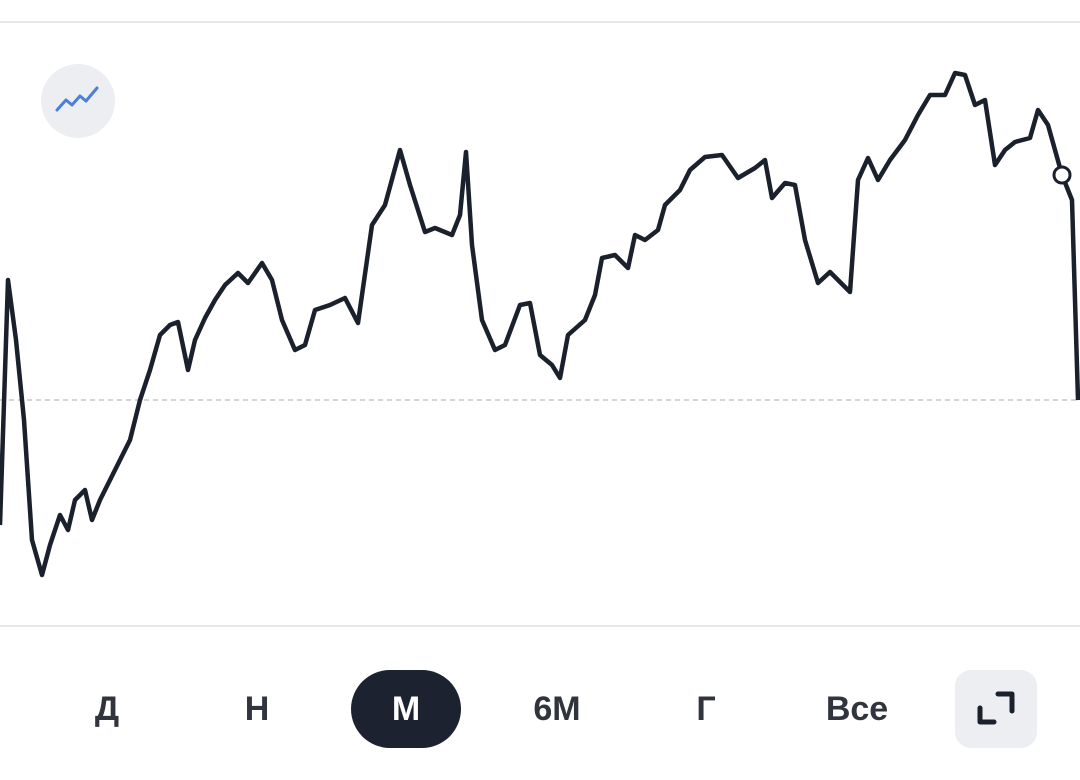 The width and height of the screenshot is (1080, 780). Describe the element at coordinates (556, 709) in the screenshot. I see `period-button: 6М` at that location.